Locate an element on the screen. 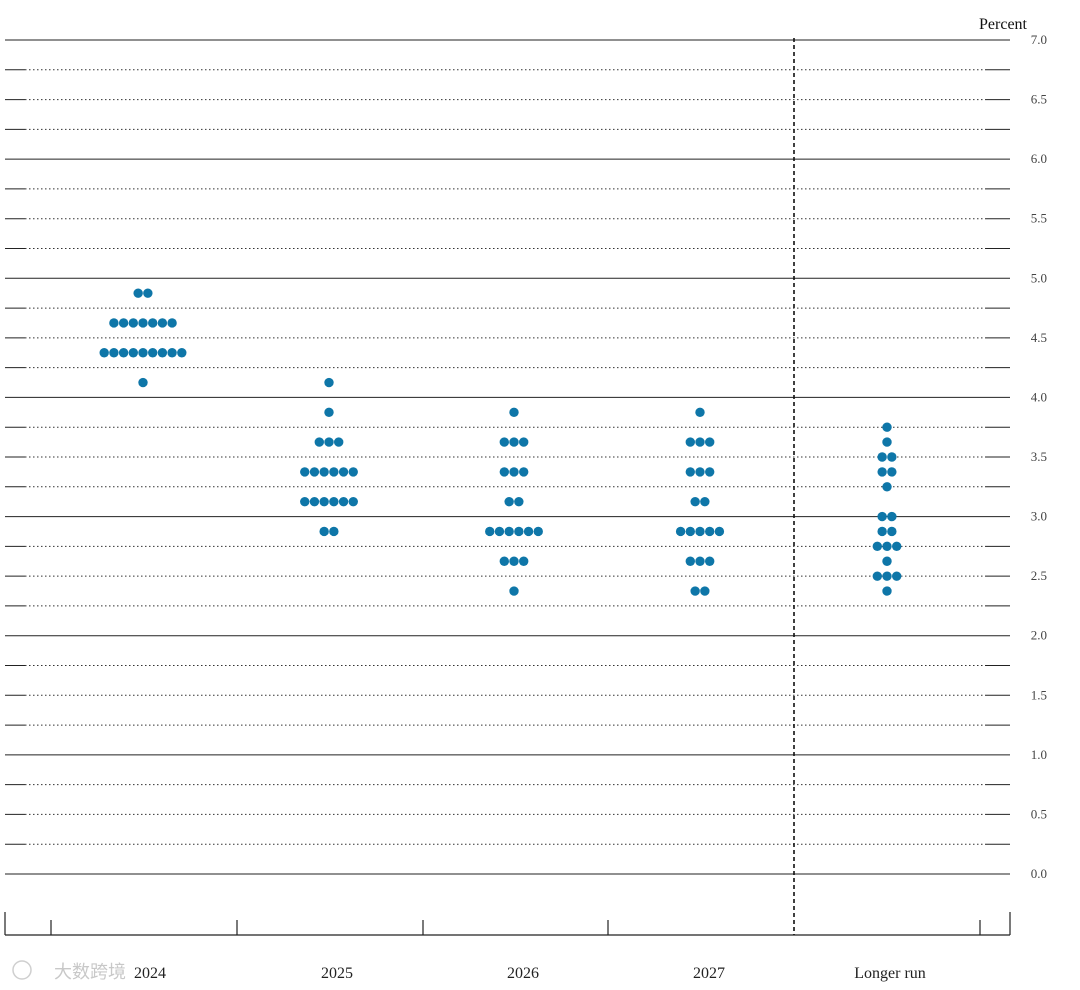 This screenshot has height=990, width=1080. x-axis is located at coordinates (507, 924).